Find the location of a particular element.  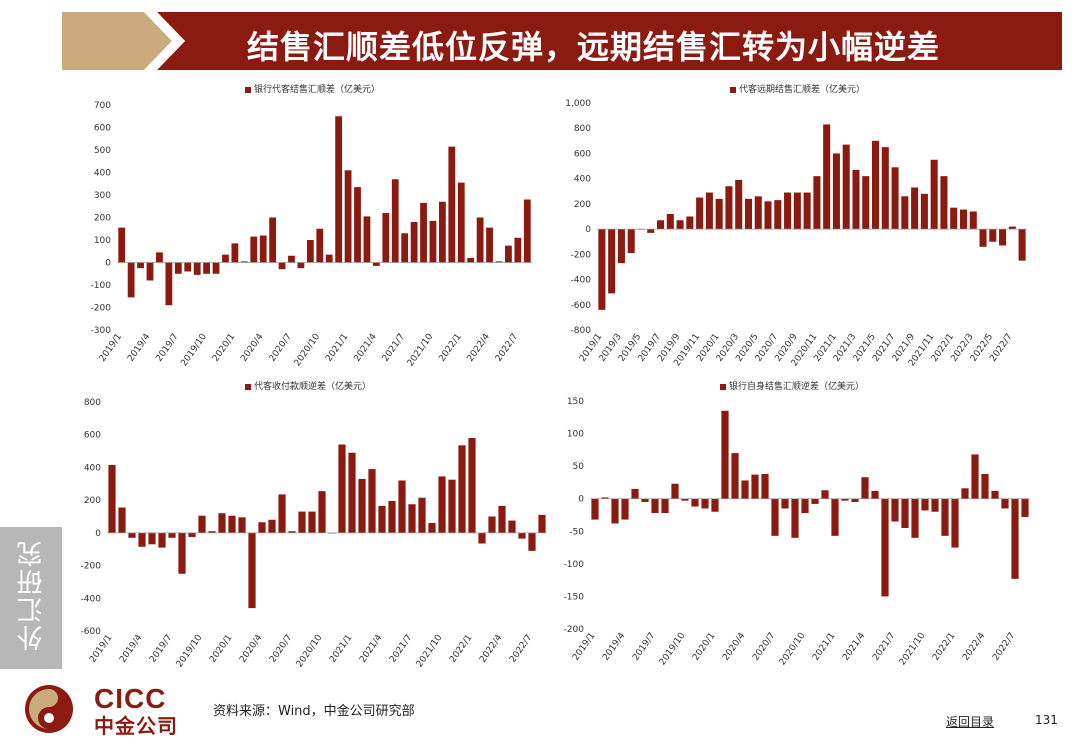

x-tick-label: 2021/10 is located at coordinates (430, 651).